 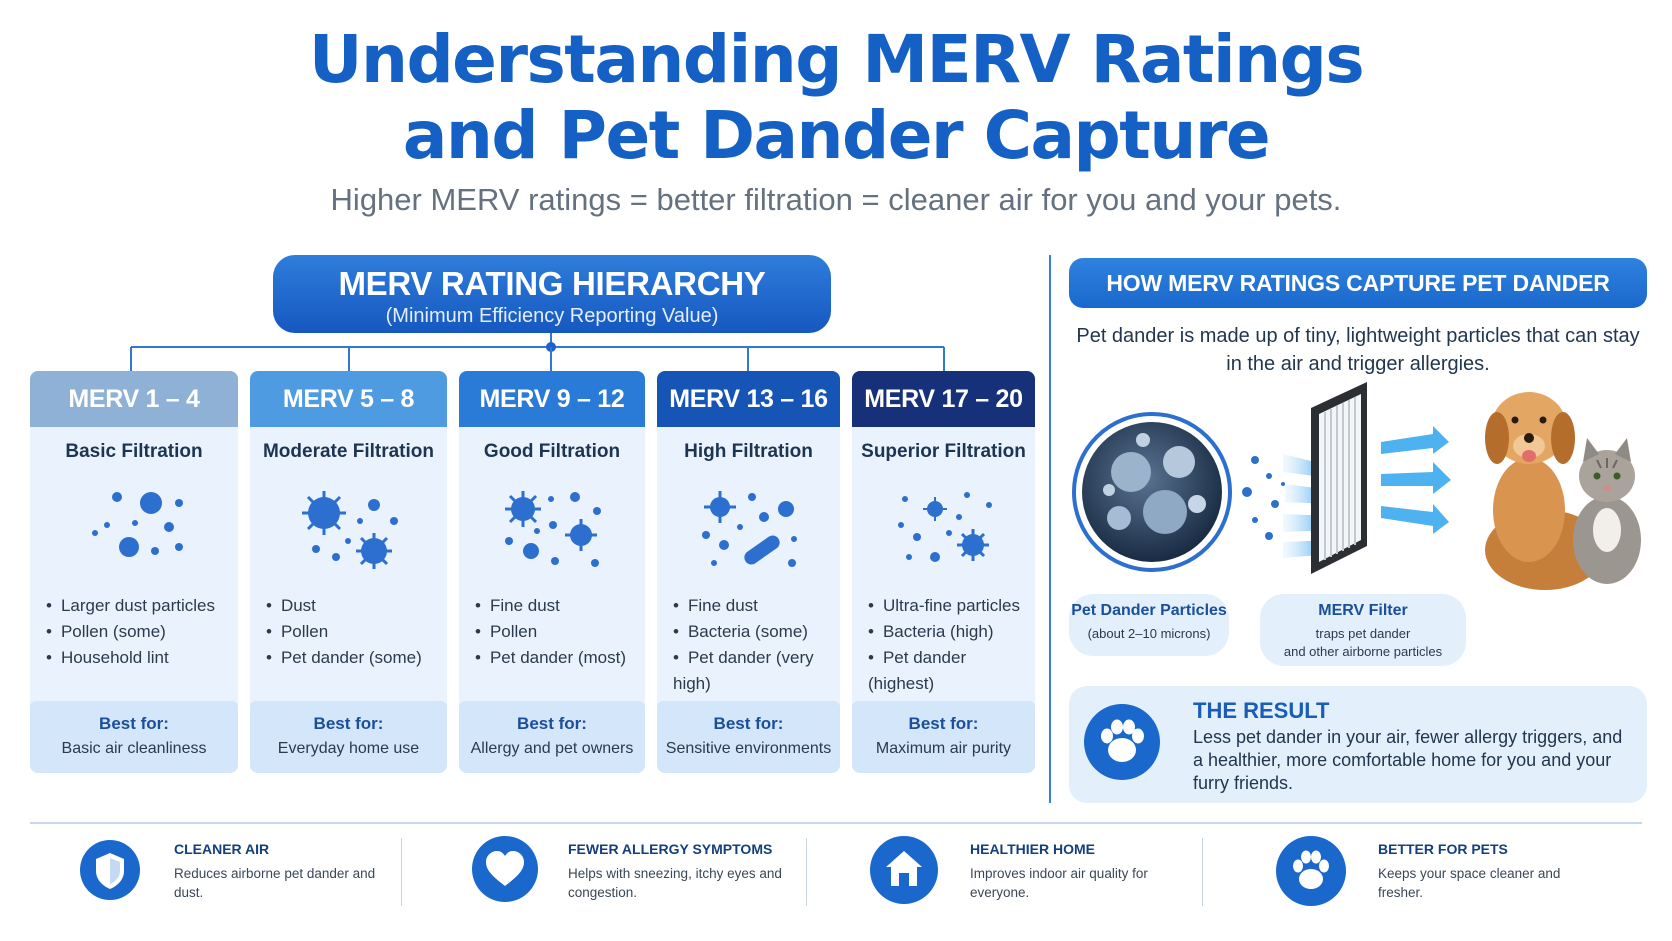 What do you see at coordinates (944, 527) in the screenshot?
I see `fine-particles-icon` at bounding box center [944, 527].